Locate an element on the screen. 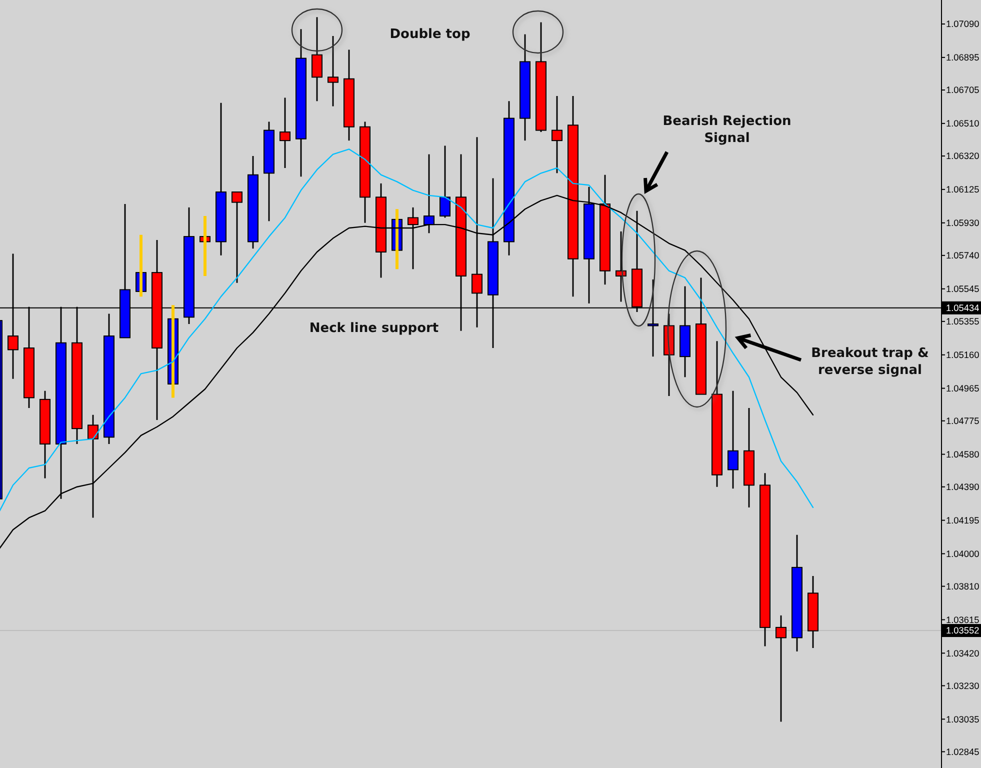 This screenshot has height=768, width=981. y-tick-label: 1.03810 is located at coordinates (963, 587).